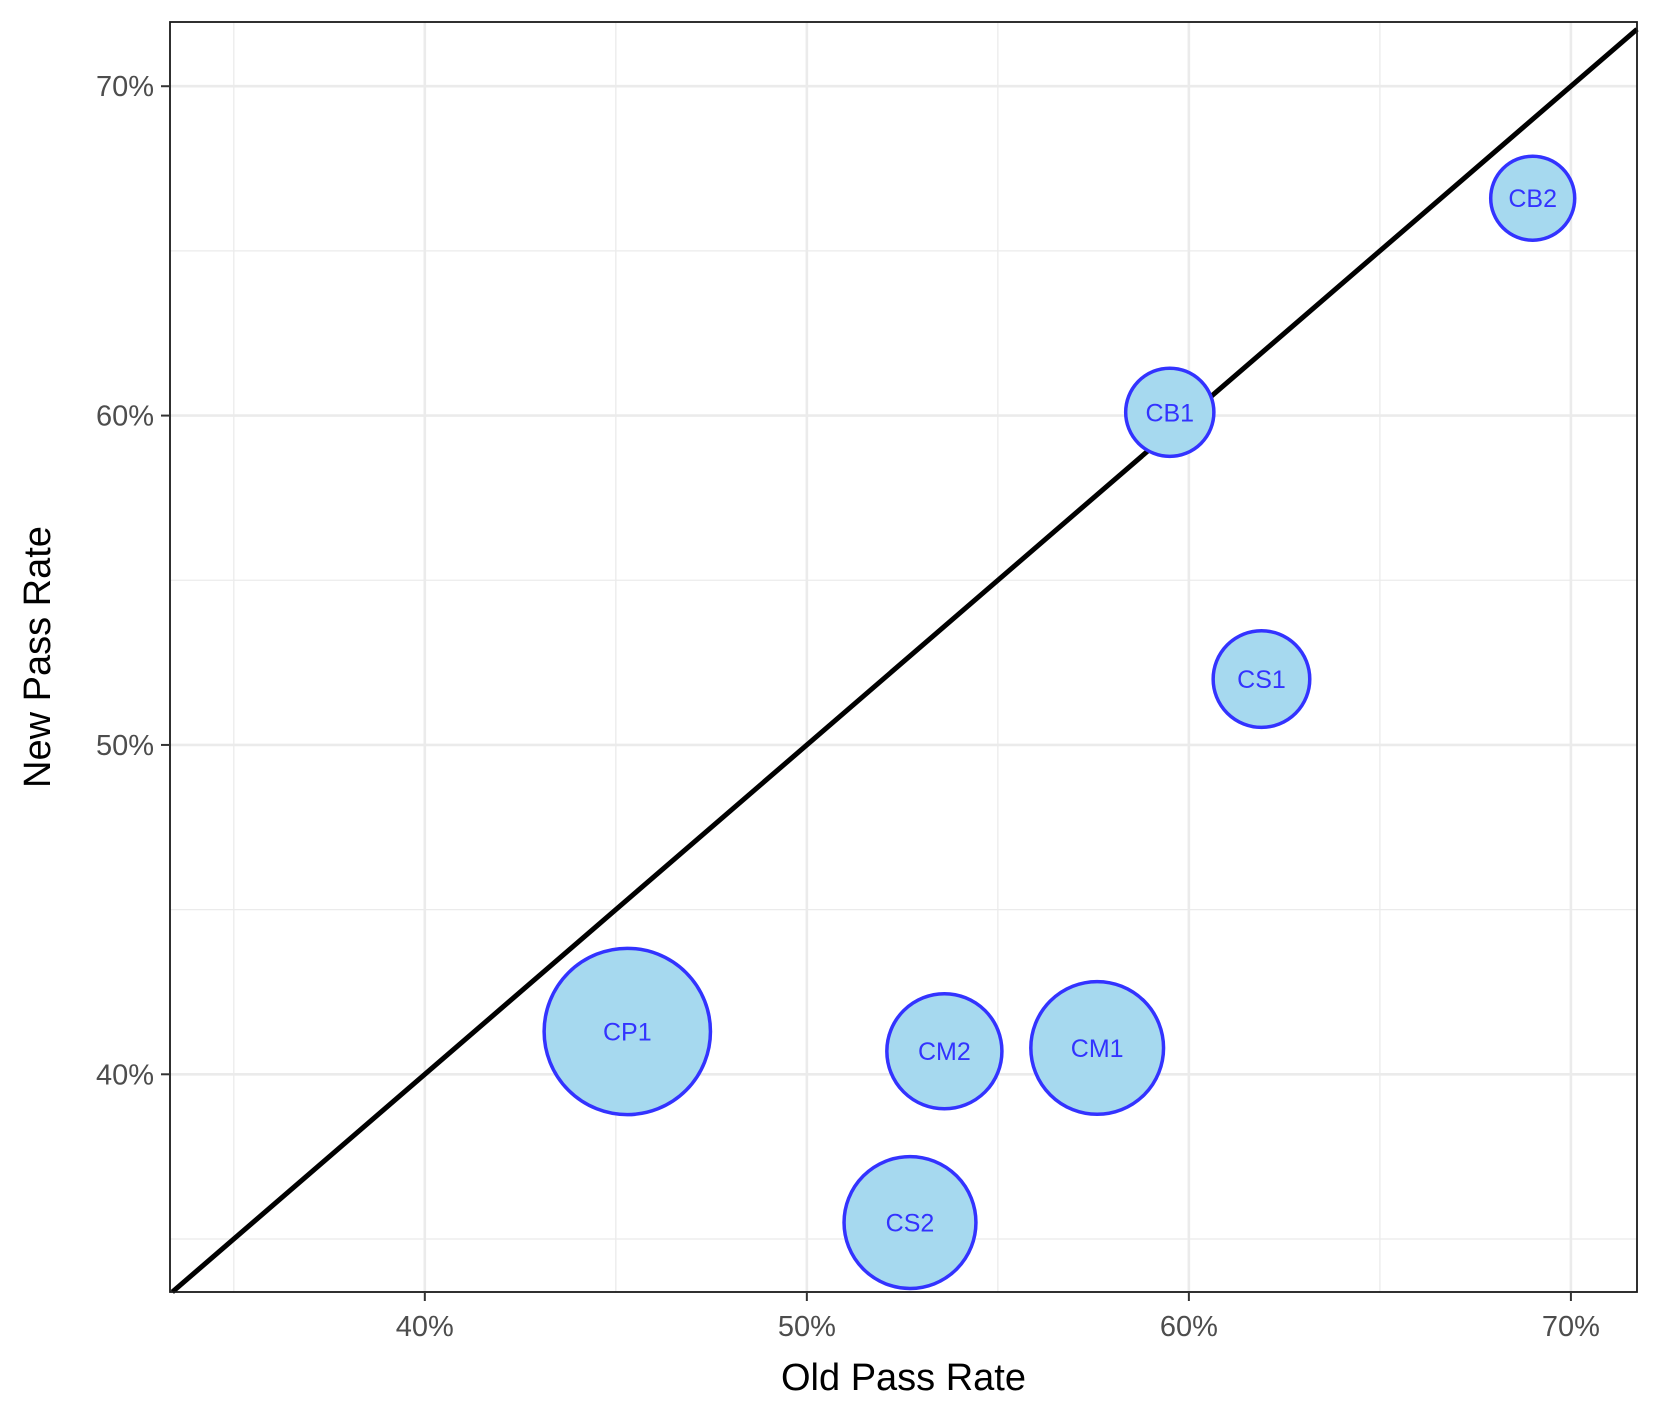  I want to click on y-axis-title: New Pass Rate, so click(38, 657).